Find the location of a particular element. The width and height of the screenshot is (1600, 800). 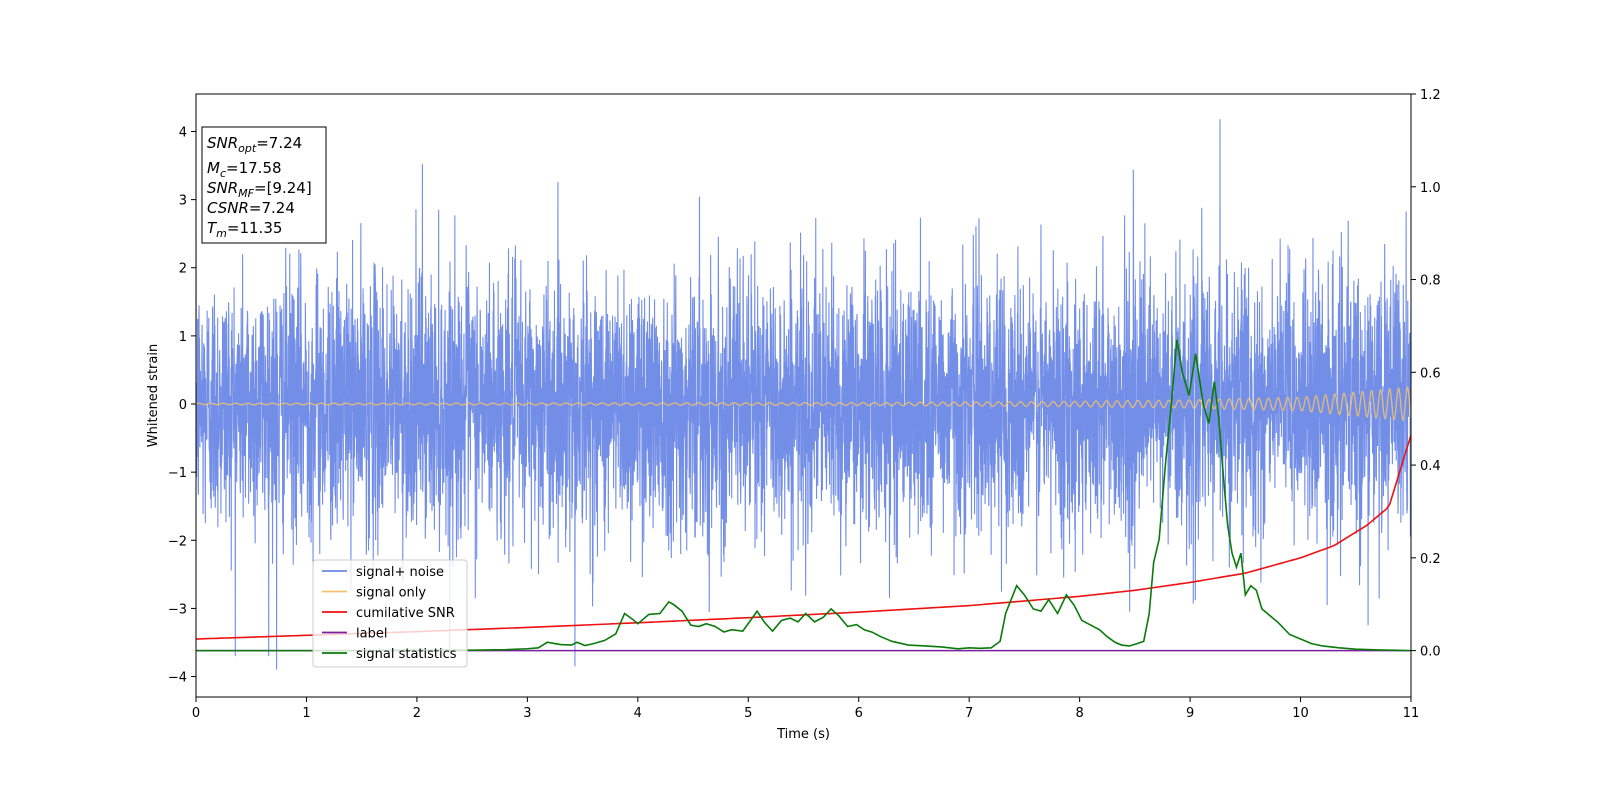

y-axis-right: 0.0 0.2 0.4 0.6 0.8 1.0 1.2 is located at coordinates (1426, 374).